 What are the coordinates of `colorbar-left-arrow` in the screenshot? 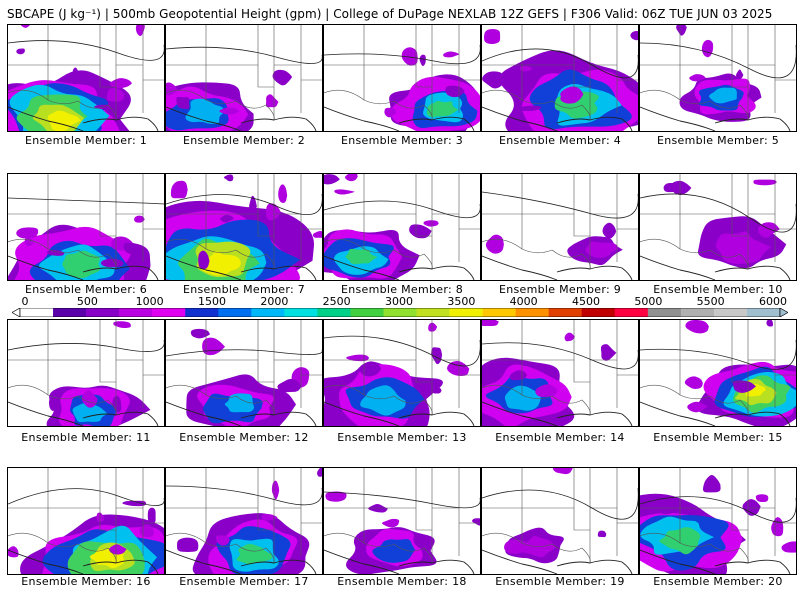 It's located at (16, 312).